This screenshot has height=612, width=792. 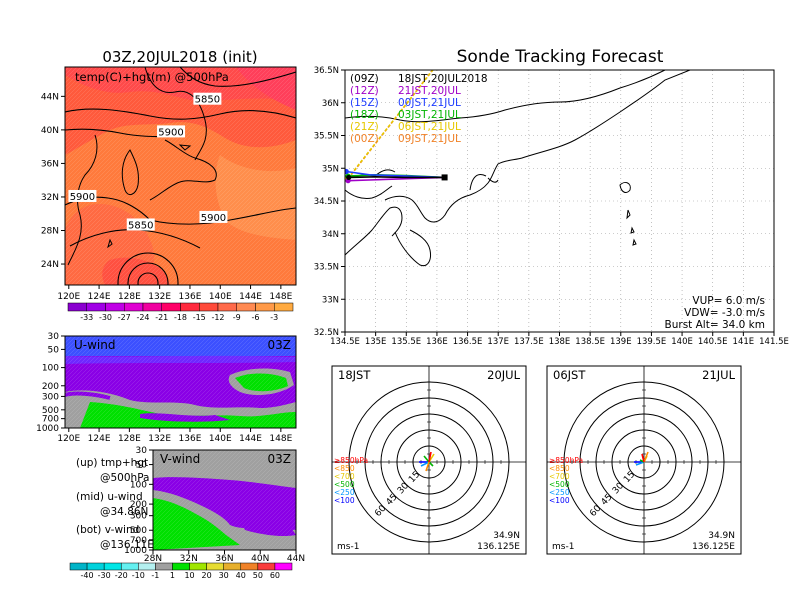 I want to click on note-up: (up) tmp+hgt, so click(x=112, y=463).